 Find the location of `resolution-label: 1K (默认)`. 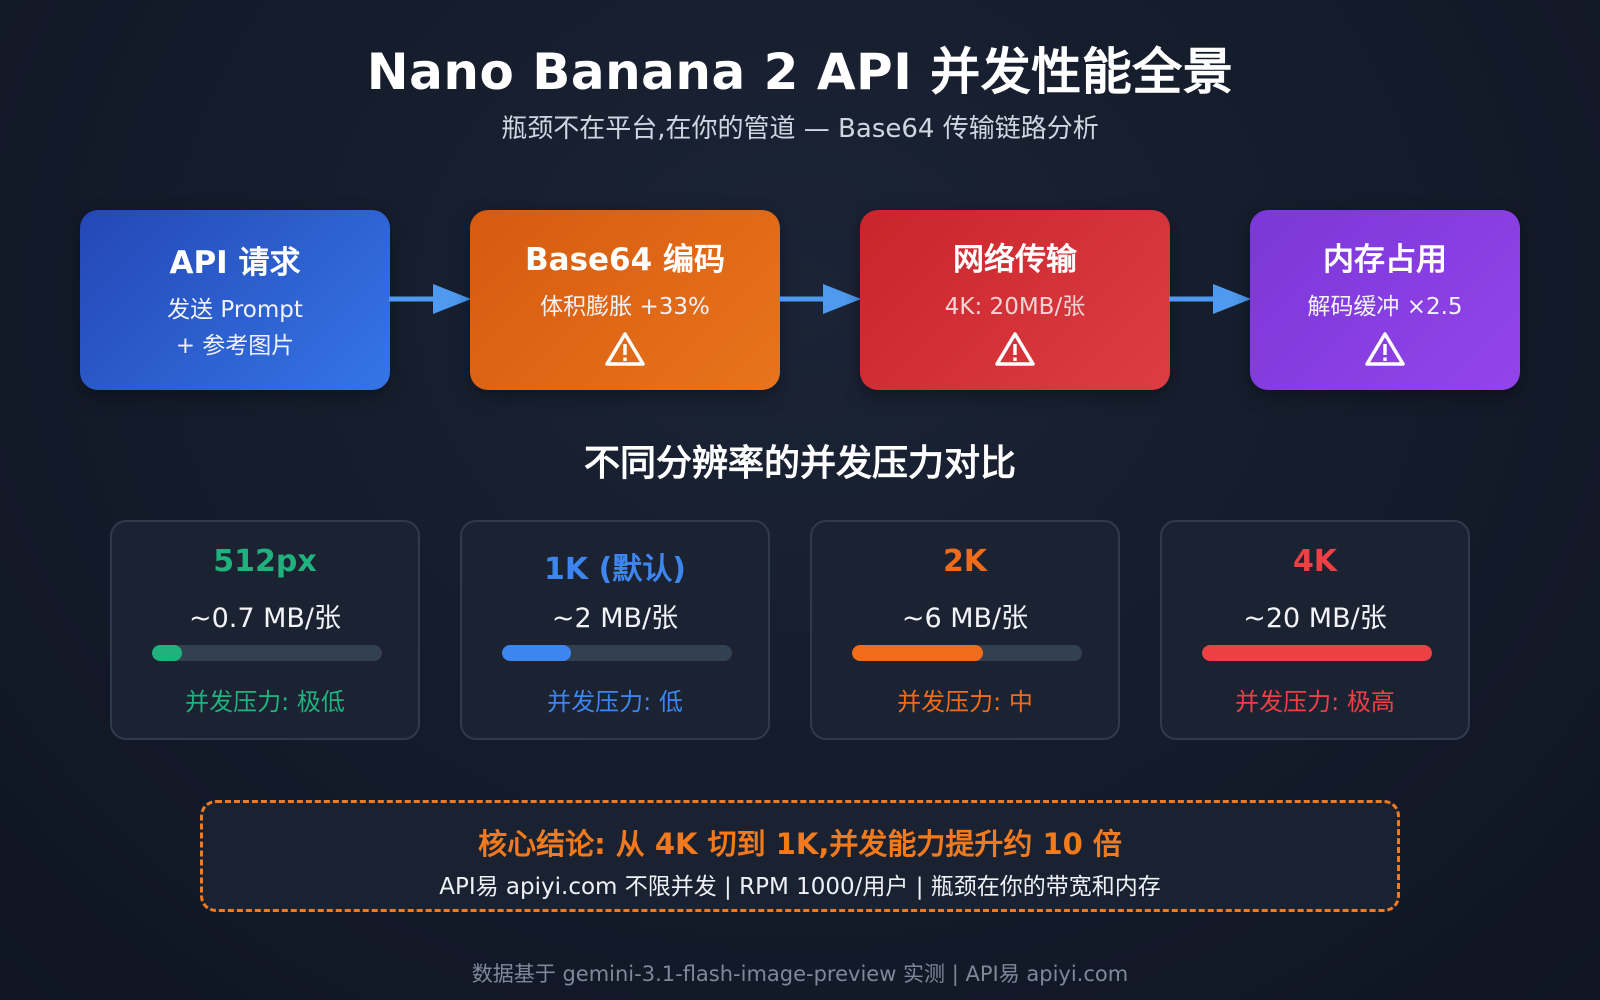

resolution-label: 1K (默认) is located at coordinates (615, 569).